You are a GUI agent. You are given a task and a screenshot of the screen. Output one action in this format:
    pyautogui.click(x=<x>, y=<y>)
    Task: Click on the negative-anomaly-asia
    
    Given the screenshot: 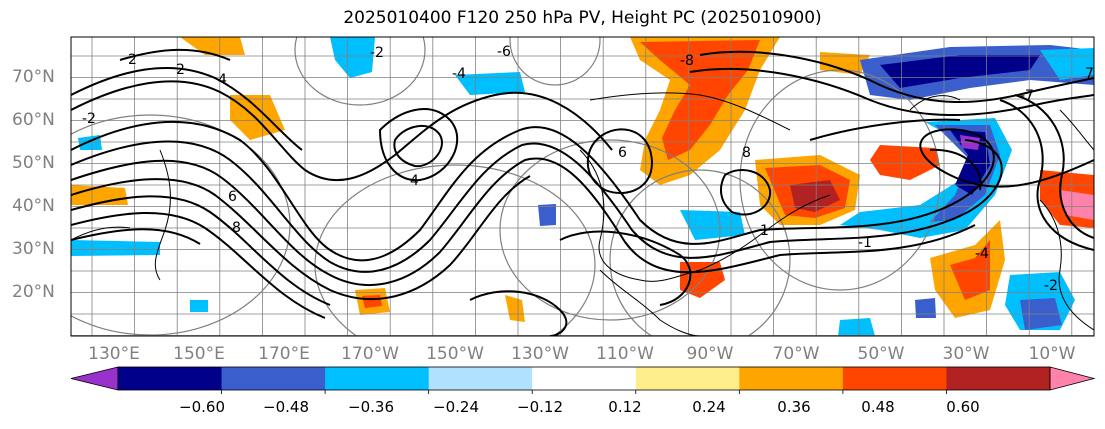 What is the action you would take?
    pyautogui.click(x=115, y=248)
    